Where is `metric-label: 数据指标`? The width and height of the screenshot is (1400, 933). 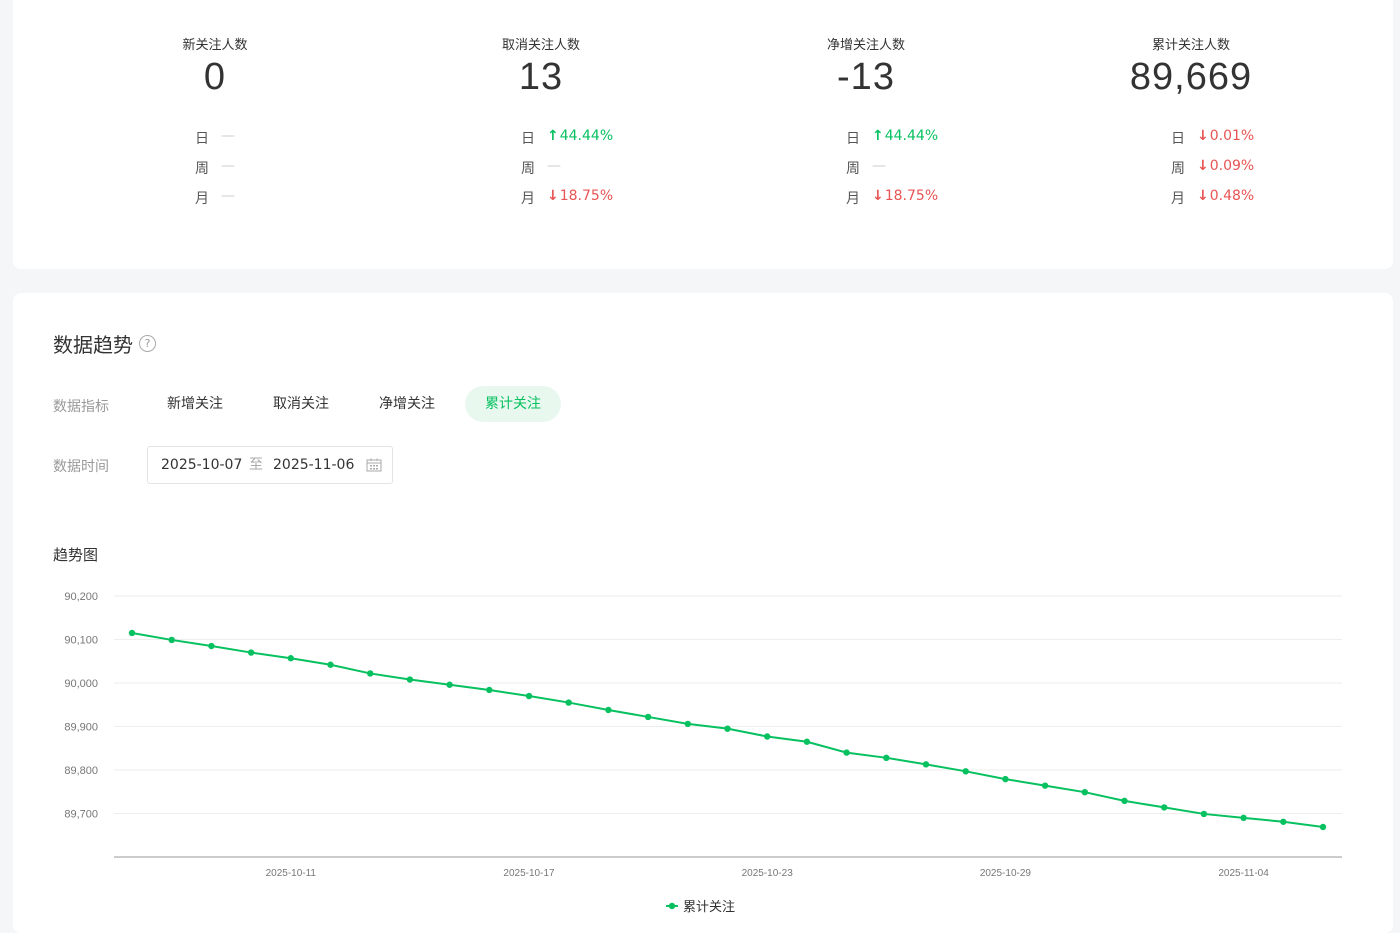
metric-label: 数据指标 is located at coordinates (81, 407).